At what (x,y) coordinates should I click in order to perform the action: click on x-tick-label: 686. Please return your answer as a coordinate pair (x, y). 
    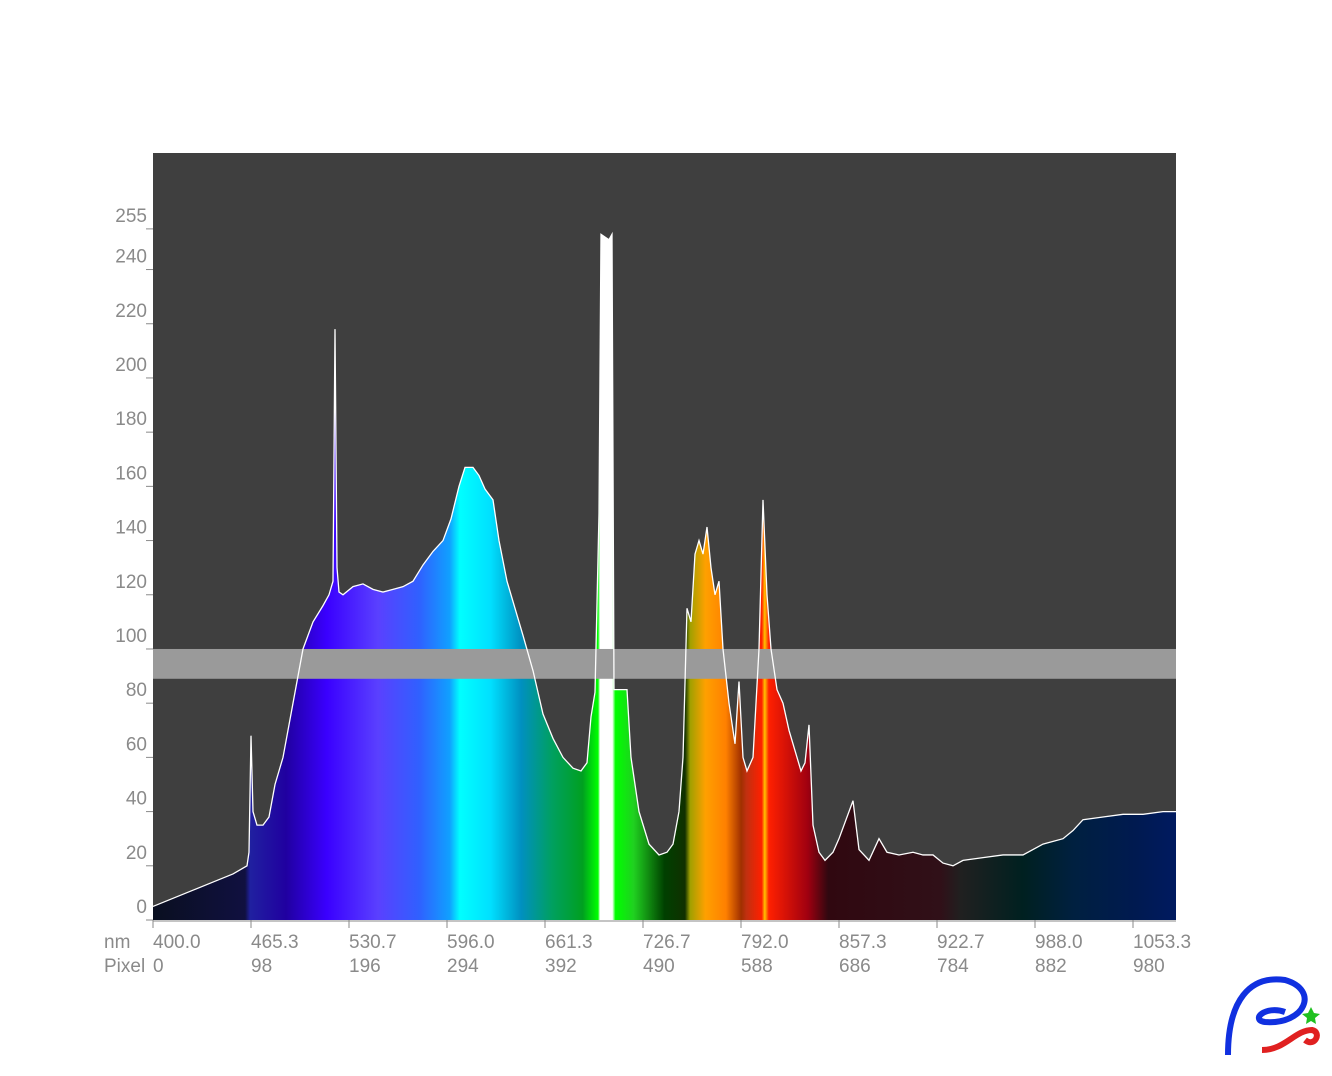
    Looking at the image, I should click on (855, 966).